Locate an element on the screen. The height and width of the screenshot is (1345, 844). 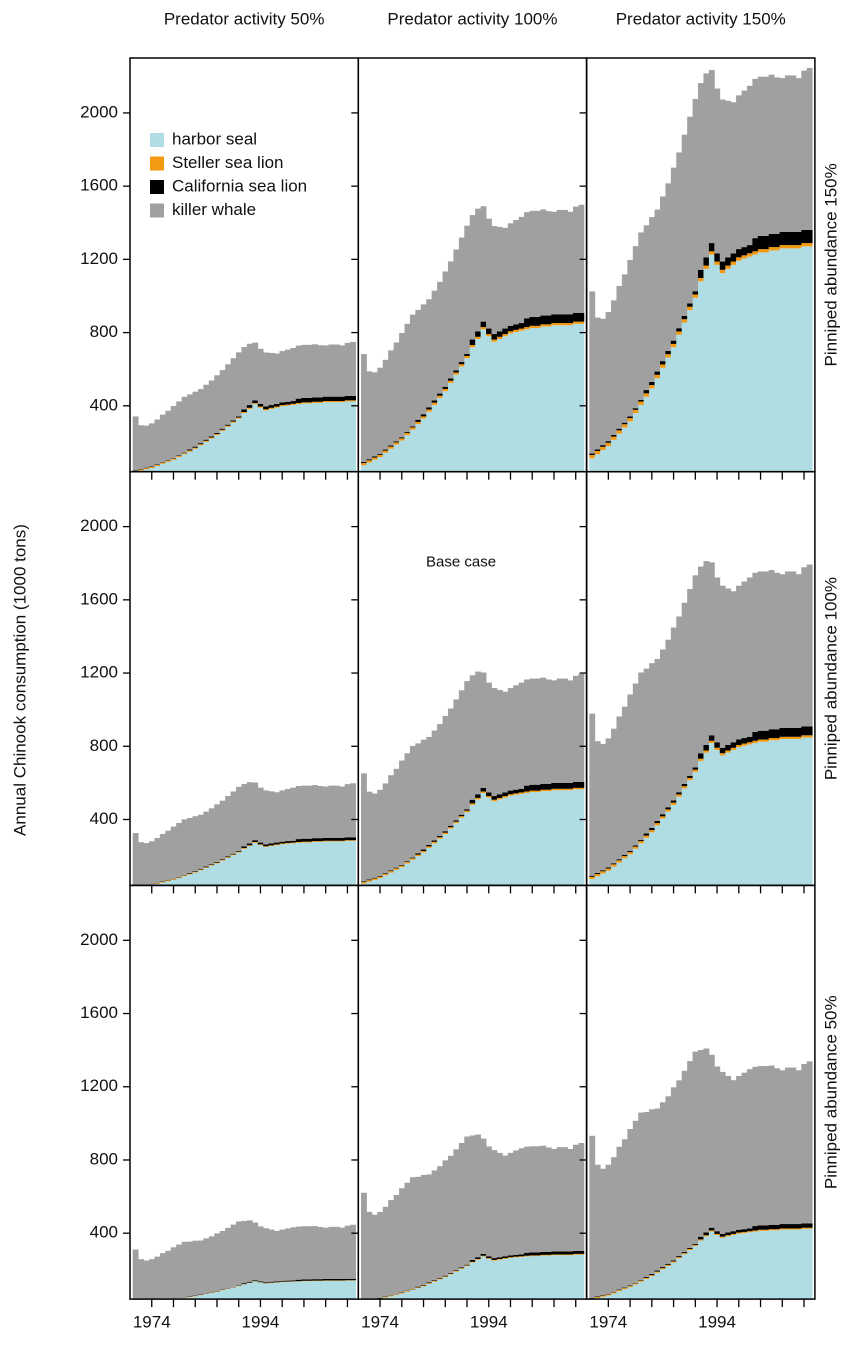
panel is located at coordinates (701, 269).